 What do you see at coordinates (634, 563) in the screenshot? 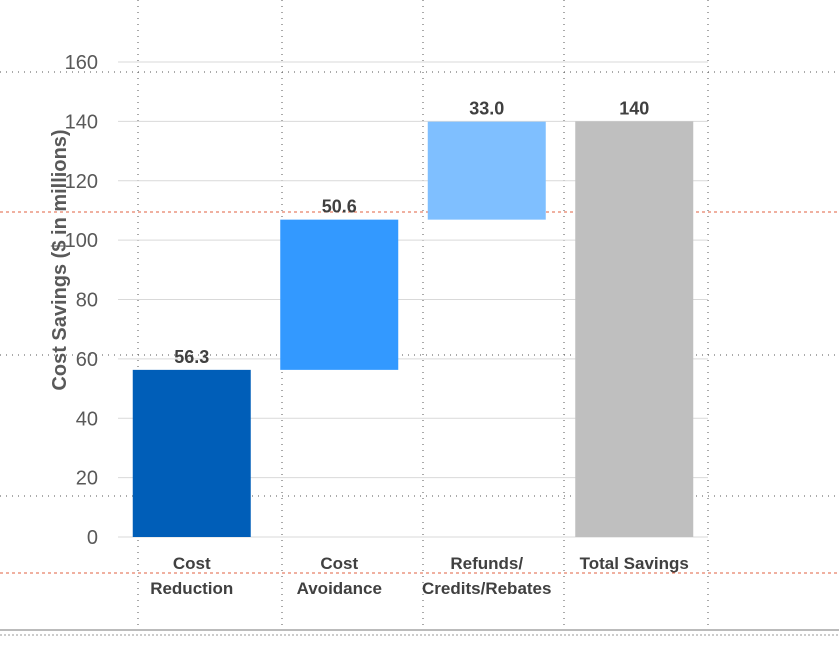
I see `category-label: Total Savings` at bounding box center [634, 563].